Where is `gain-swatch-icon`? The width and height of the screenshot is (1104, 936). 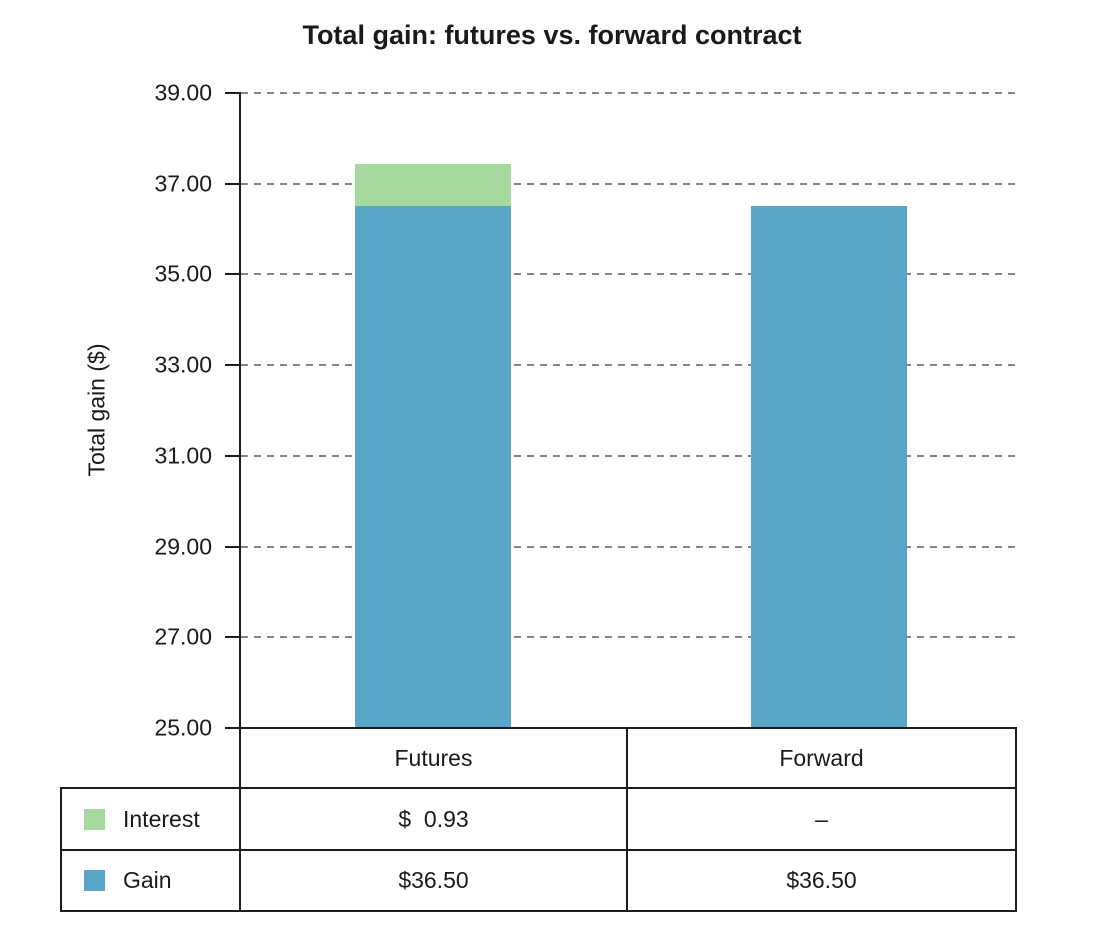 gain-swatch-icon is located at coordinates (94, 880).